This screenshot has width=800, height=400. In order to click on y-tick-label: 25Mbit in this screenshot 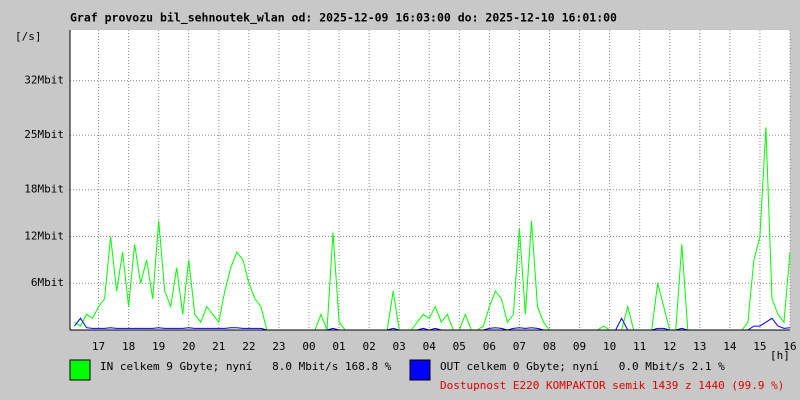, I will do `click(44, 134)`.